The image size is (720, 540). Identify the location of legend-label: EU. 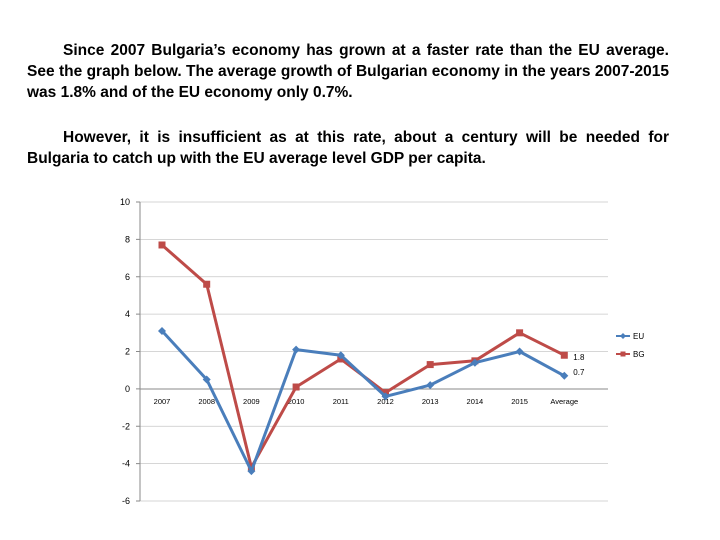
(638, 336).